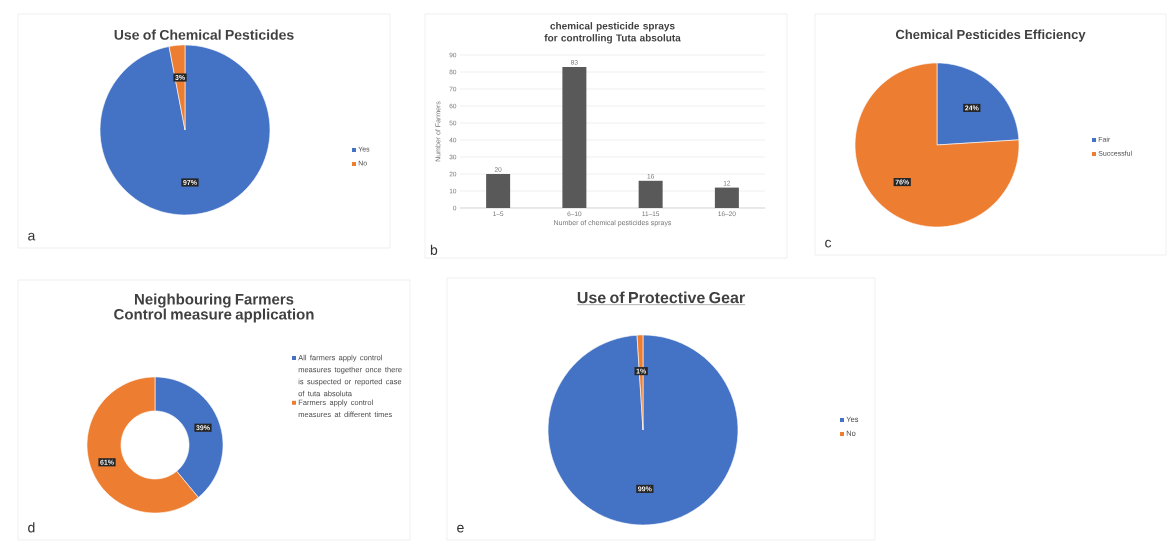 The width and height of the screenshot is (1168, 544). What do you see at coordinates (460, 528) in the screenshot?
I see `text: e` at bounding box center [460, 528].